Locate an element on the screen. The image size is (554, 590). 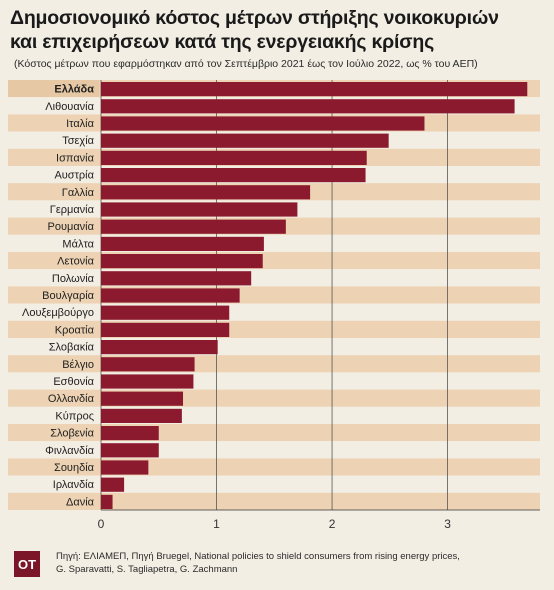
category-label: Ιταλία is located at coordinates (80, 124).